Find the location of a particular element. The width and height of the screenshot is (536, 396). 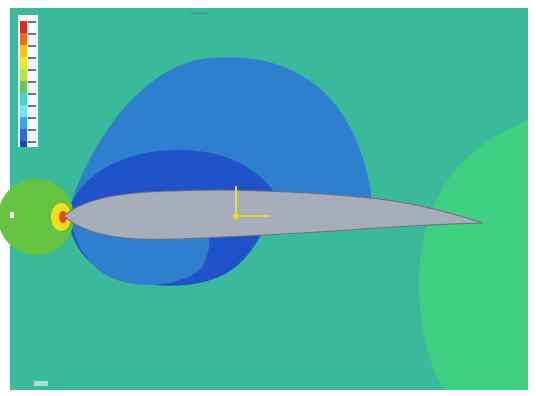

scale-marker is located at coordinates (41, 383).